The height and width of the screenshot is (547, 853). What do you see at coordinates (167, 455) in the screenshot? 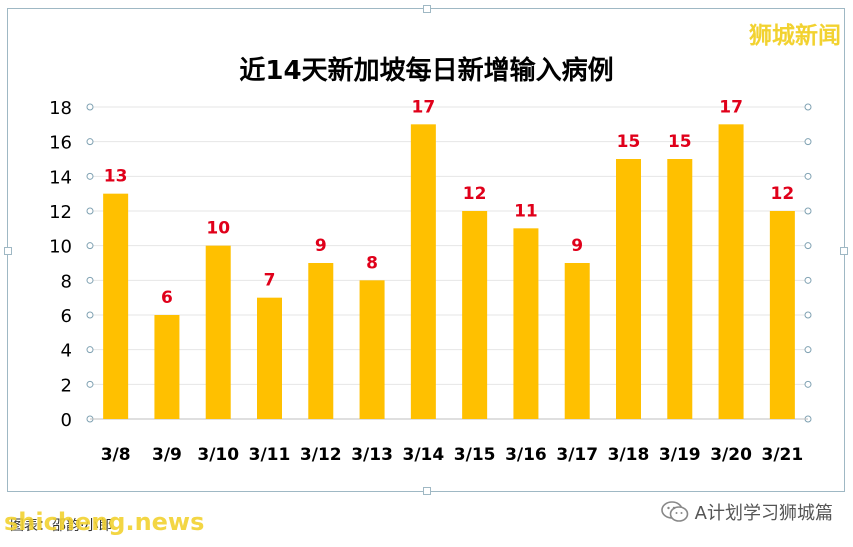
I see `x-tick-label: 3/9` at bounding box center [167, 455].